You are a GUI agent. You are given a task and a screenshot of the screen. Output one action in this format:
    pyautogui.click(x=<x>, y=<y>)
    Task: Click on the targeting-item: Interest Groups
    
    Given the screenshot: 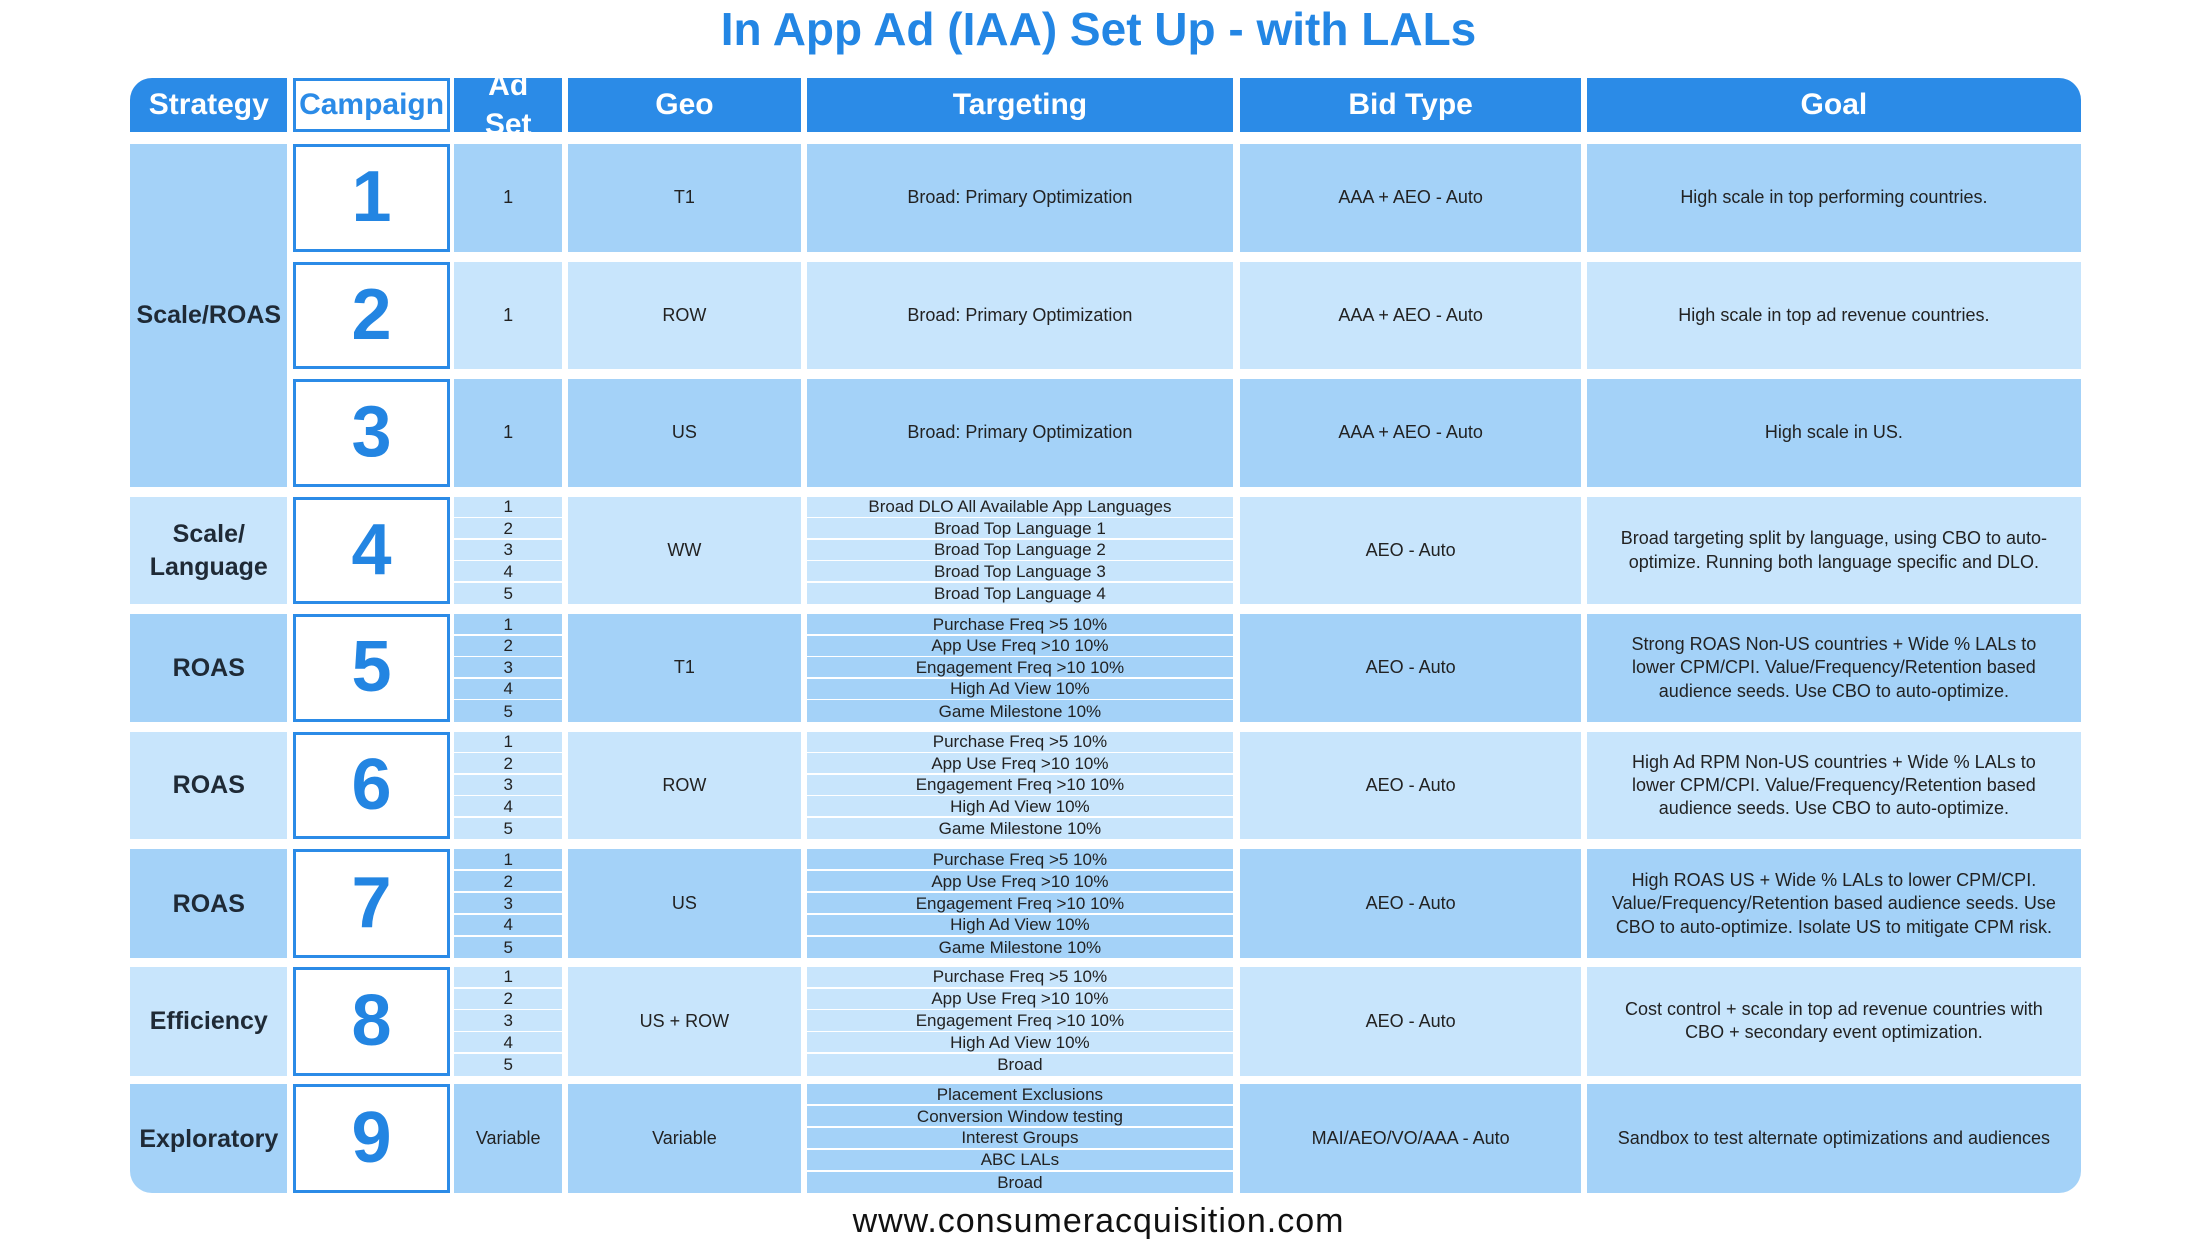 What is the action you would take?
    pyautogui.click(x=1019, y=1138)
    